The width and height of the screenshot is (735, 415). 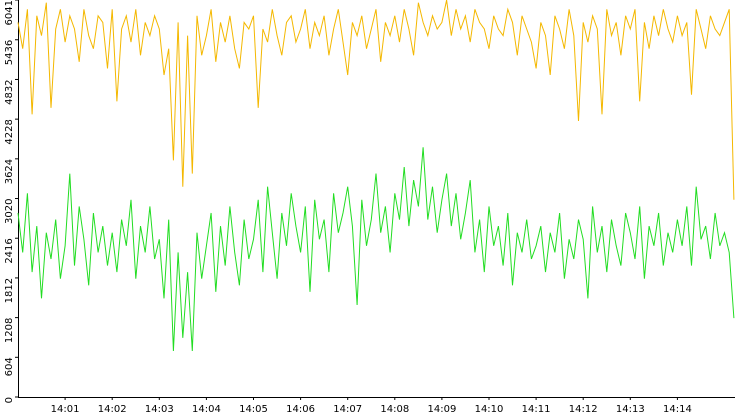 I want to click on x-tick-label: 14:05, so click(x=253, y=409).